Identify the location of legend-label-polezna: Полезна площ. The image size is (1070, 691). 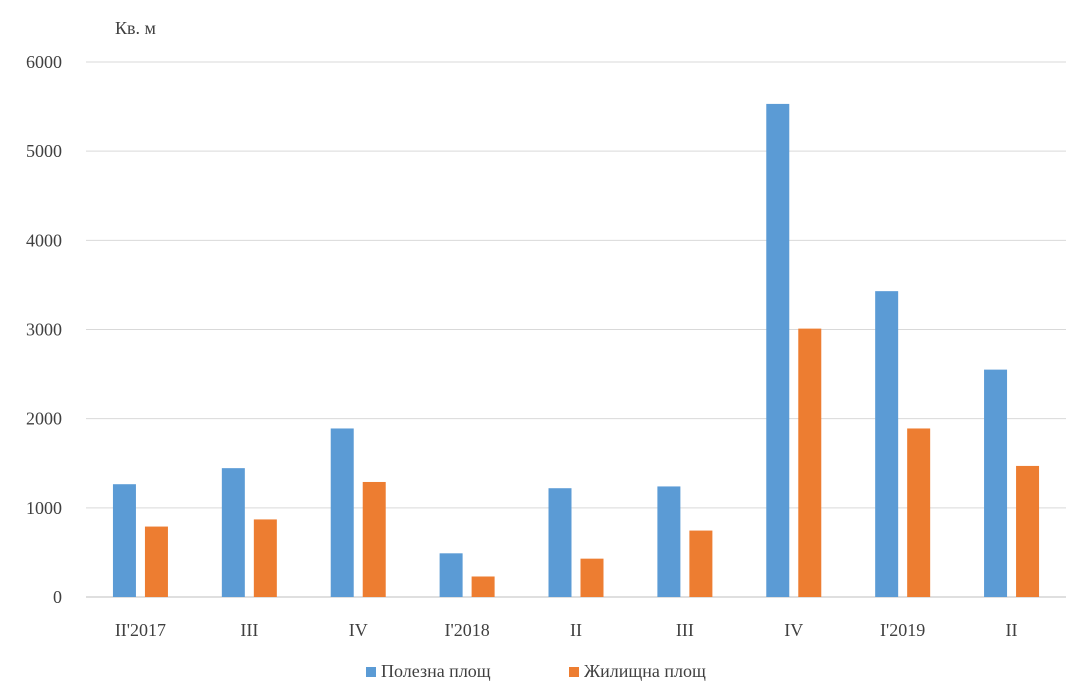
(436, 671).